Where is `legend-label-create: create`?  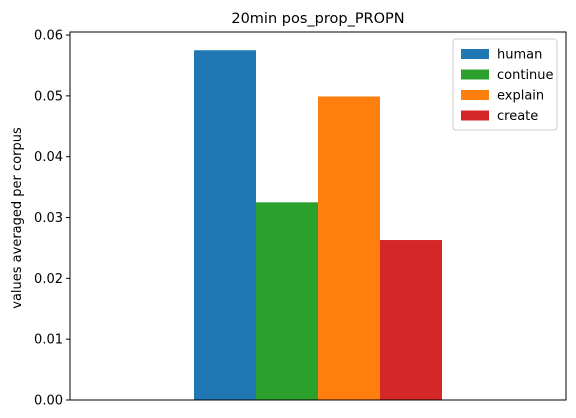 legend-label-create: create is located at coordinates (517, 116).